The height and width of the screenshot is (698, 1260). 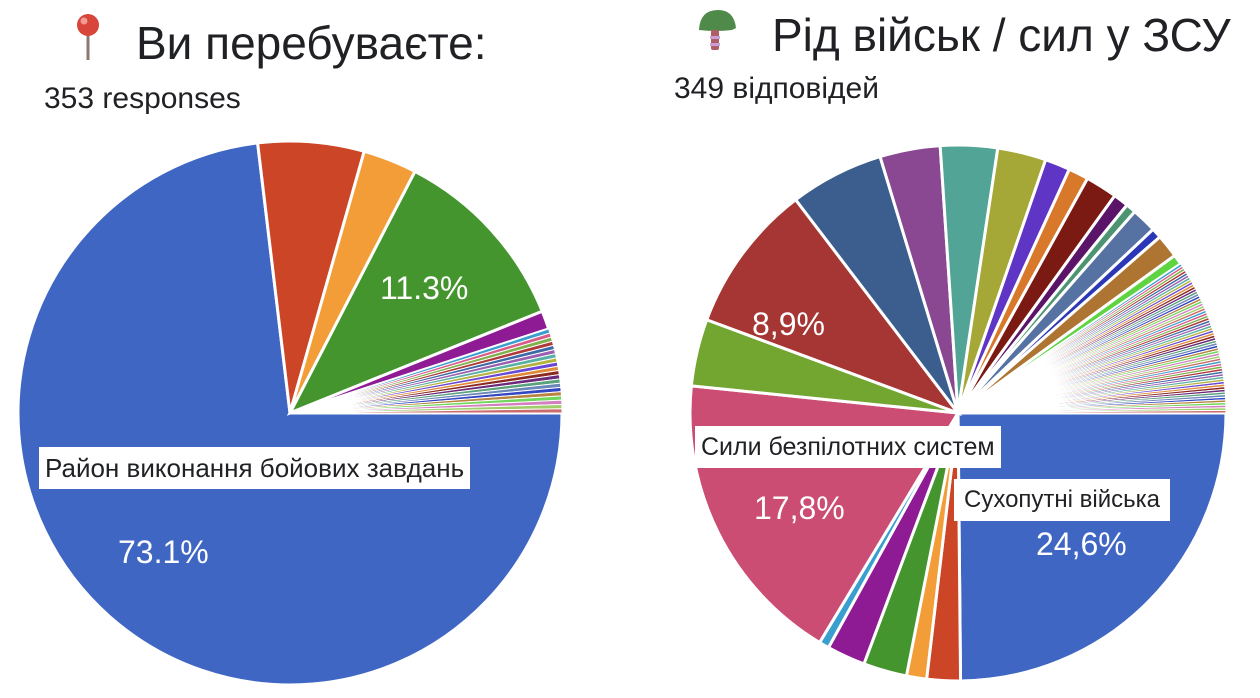 What do you see at coordinates (142, 98) in the screenshot?
I see `response-count: 353 responses` at bounding box center [142, 98].